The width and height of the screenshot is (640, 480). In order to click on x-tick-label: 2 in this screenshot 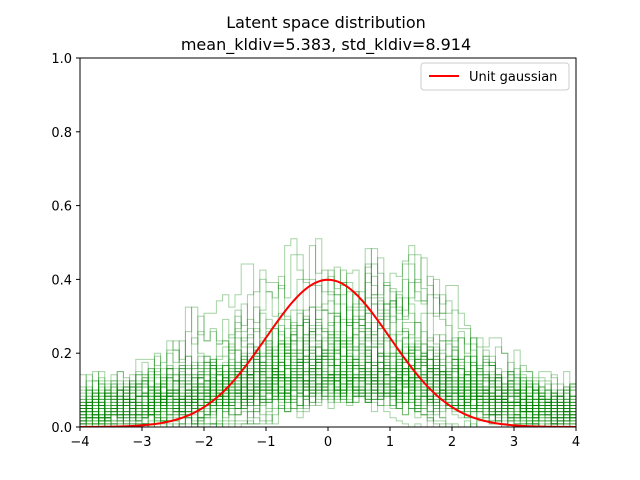, I will do `click(452, 442)`.